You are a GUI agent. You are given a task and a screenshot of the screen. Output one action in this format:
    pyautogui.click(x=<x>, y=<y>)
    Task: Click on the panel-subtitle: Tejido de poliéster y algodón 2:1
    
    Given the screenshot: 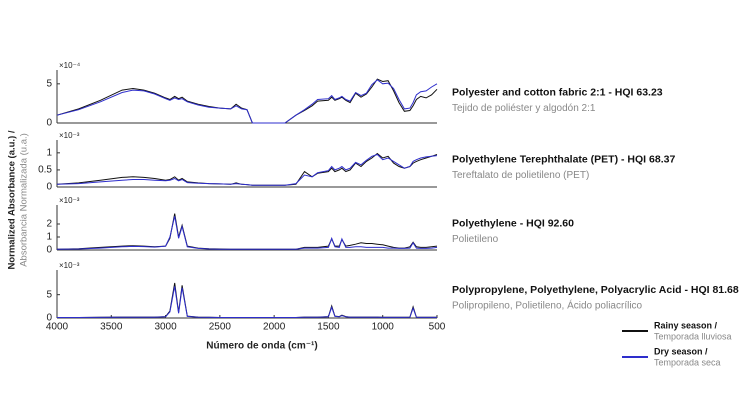 What is the action you would take?
    pyautogui.click(x=524, y=108)
    